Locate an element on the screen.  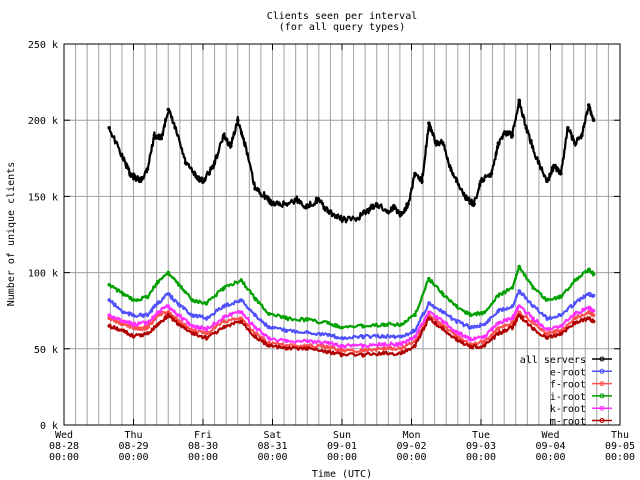
x-tick-label: 09-05 is located at coordinates (620, 446).